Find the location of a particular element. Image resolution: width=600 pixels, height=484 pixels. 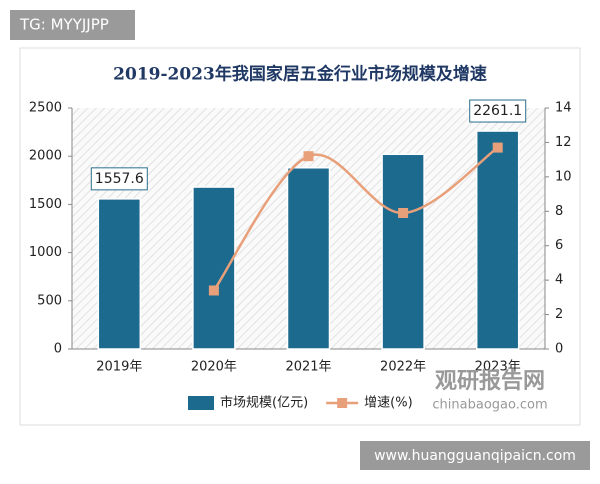

value-label: 1557.6 is located at coordinates (119, 179).